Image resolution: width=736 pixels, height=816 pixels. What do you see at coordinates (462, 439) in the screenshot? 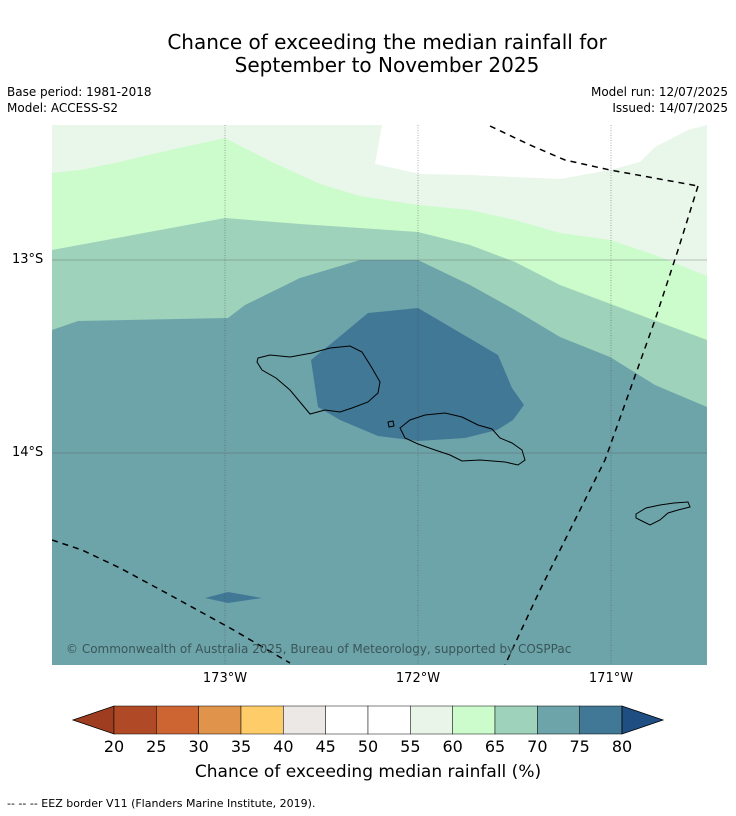
I see `upolu-island` at bounding box center [462, 439].